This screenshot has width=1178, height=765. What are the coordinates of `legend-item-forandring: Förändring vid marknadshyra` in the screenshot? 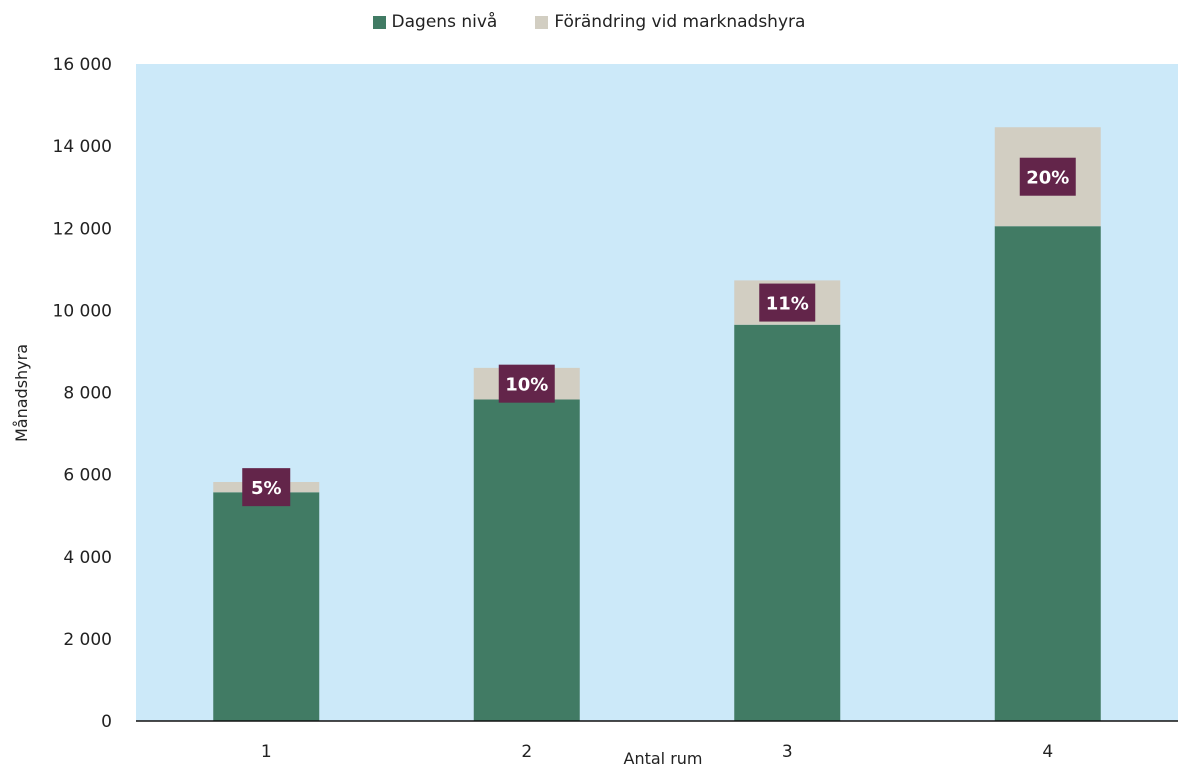 It's located at (670, 22).